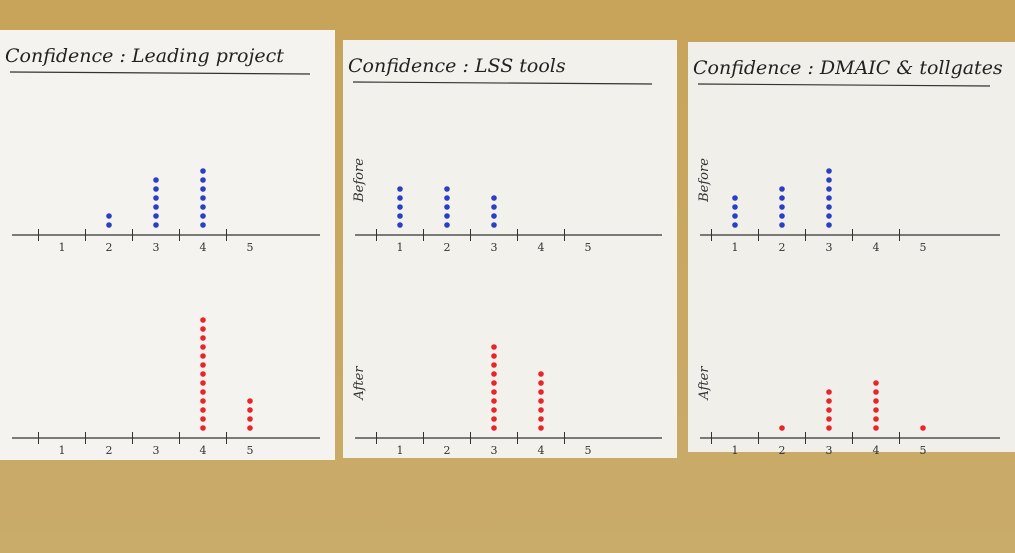 Image resolution: width=1015 pixels, height=553 pixels. What do you see at coordinates (704, 180) in the screenshot?
I see `series-label: Before` at bounding box center [704, 180].